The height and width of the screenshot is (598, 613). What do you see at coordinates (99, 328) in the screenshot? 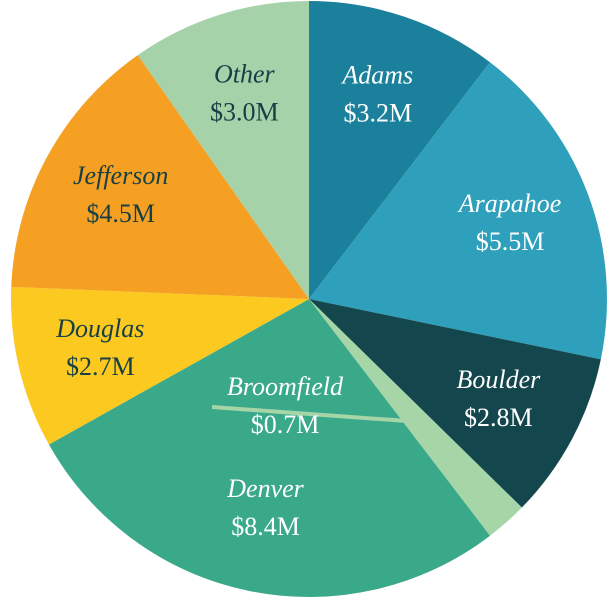
I see `slice-name: Douglas` at bounding box center [99, 328].